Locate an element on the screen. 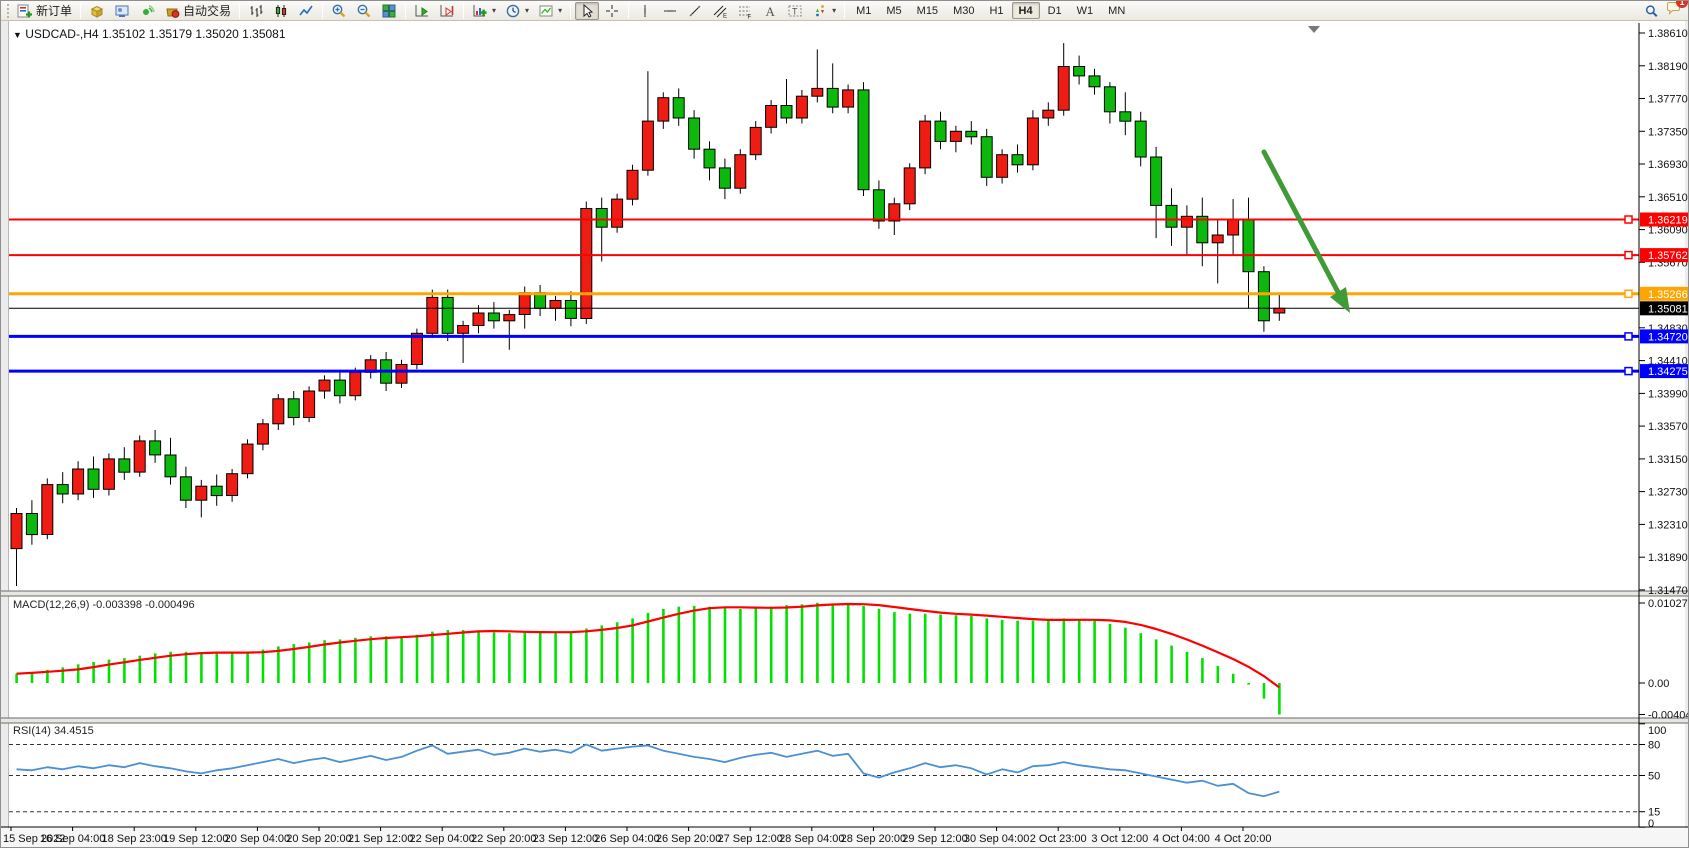  zoom-out-button is located at coordinates (364, 11).